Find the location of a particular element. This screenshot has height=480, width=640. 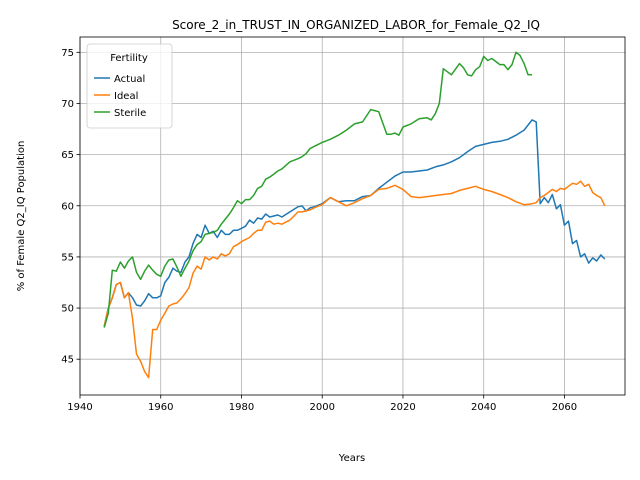

y-axis-ticks: 45 50 55 60 65 70 75 is located at coordinates (70, 207).